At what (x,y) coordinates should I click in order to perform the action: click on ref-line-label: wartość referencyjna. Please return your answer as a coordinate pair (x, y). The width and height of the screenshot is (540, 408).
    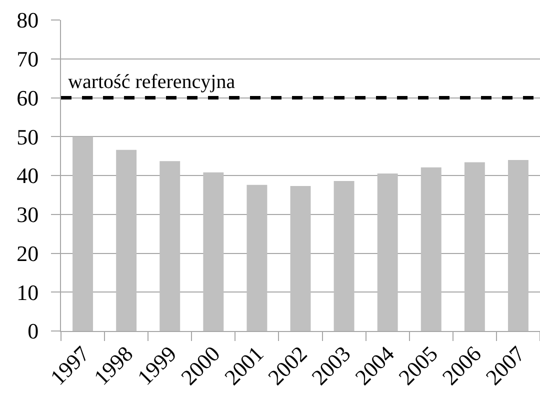
    Looking at the image, I should click on (152, 82).